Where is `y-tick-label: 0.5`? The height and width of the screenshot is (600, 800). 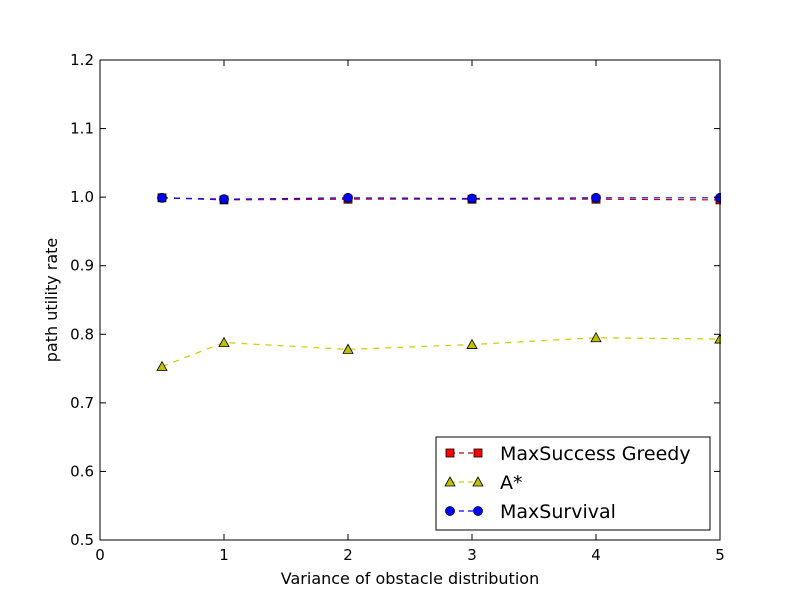
y-tick-label: 0.5 is located at coordinates (82, 540).